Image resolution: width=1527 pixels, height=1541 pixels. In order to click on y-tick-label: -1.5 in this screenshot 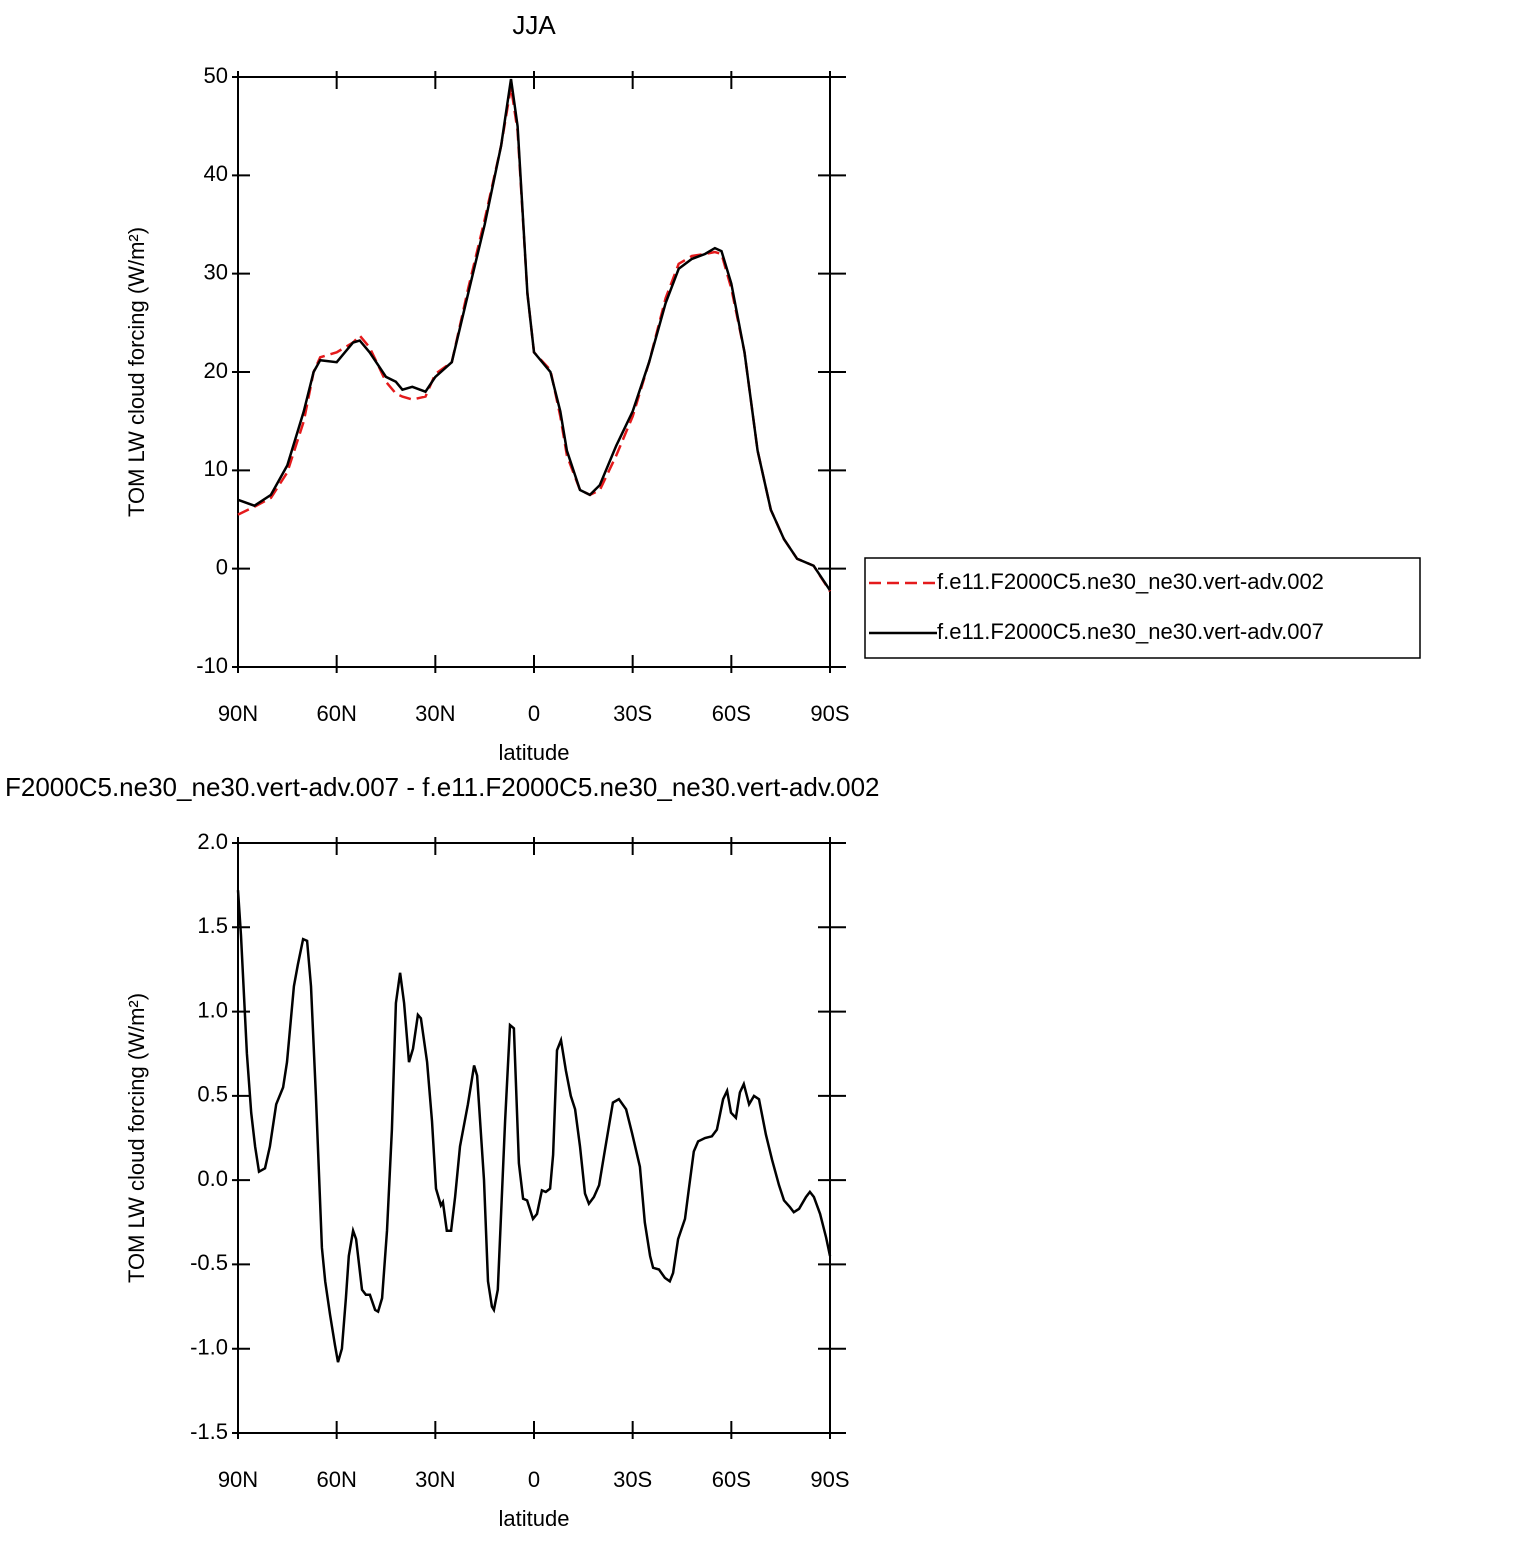, I will do `click(209, 1431)`.